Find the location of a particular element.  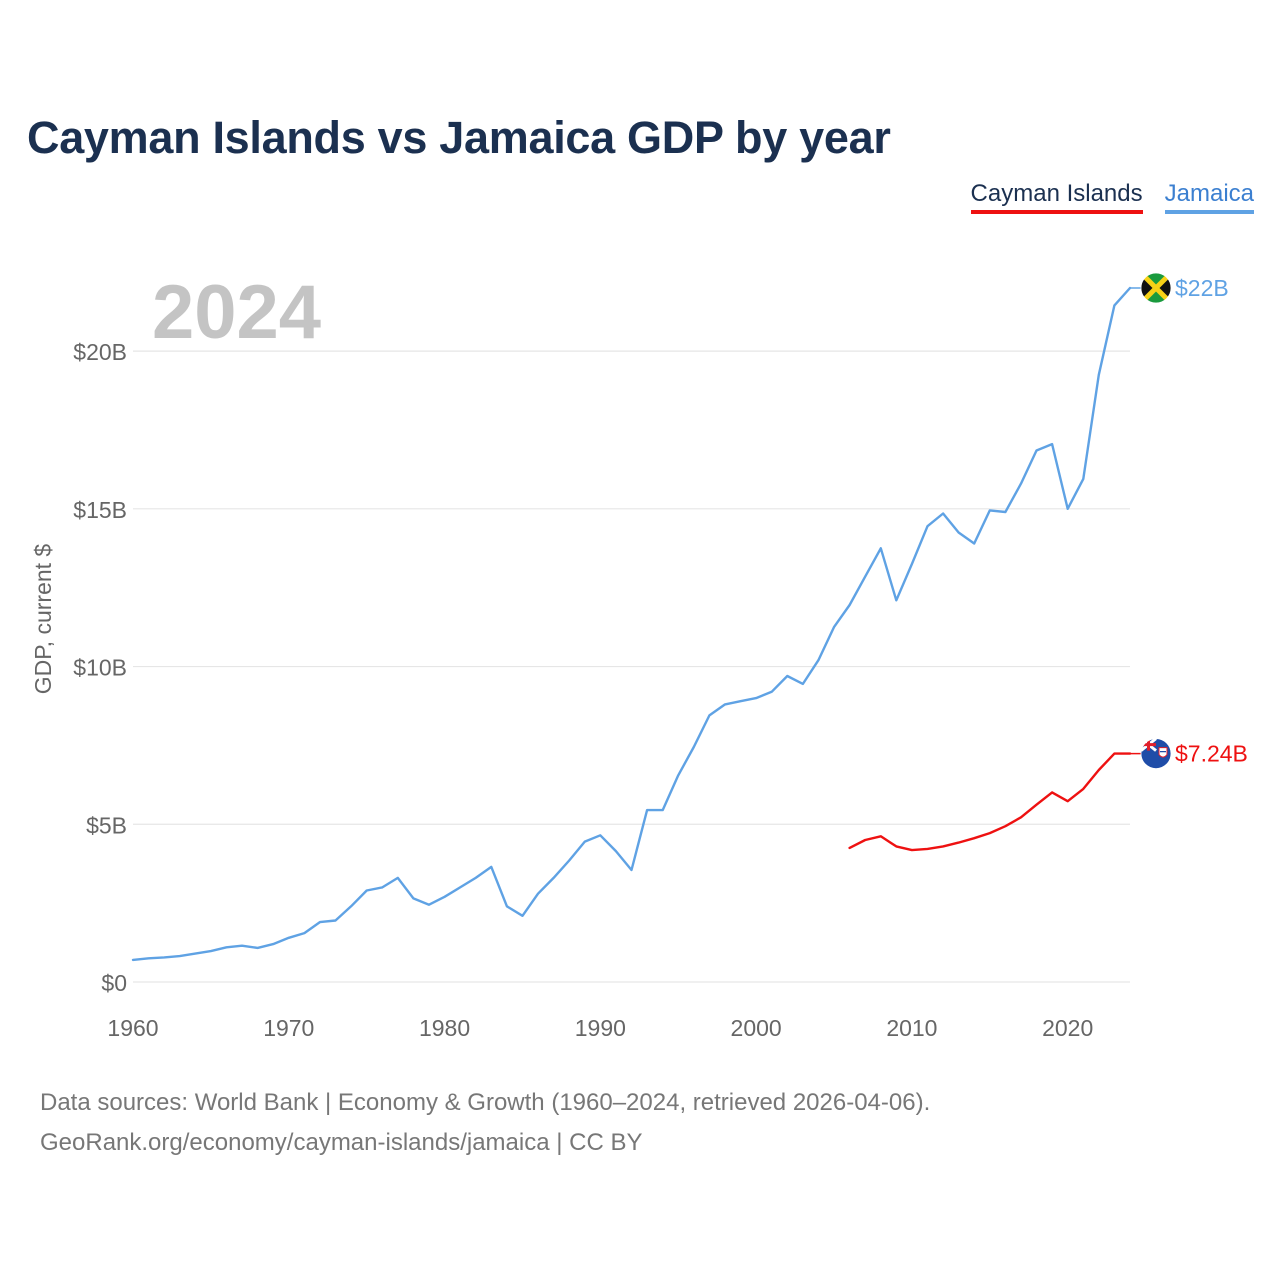

year-watermark: 2024 is located at coordinates (236, 312).